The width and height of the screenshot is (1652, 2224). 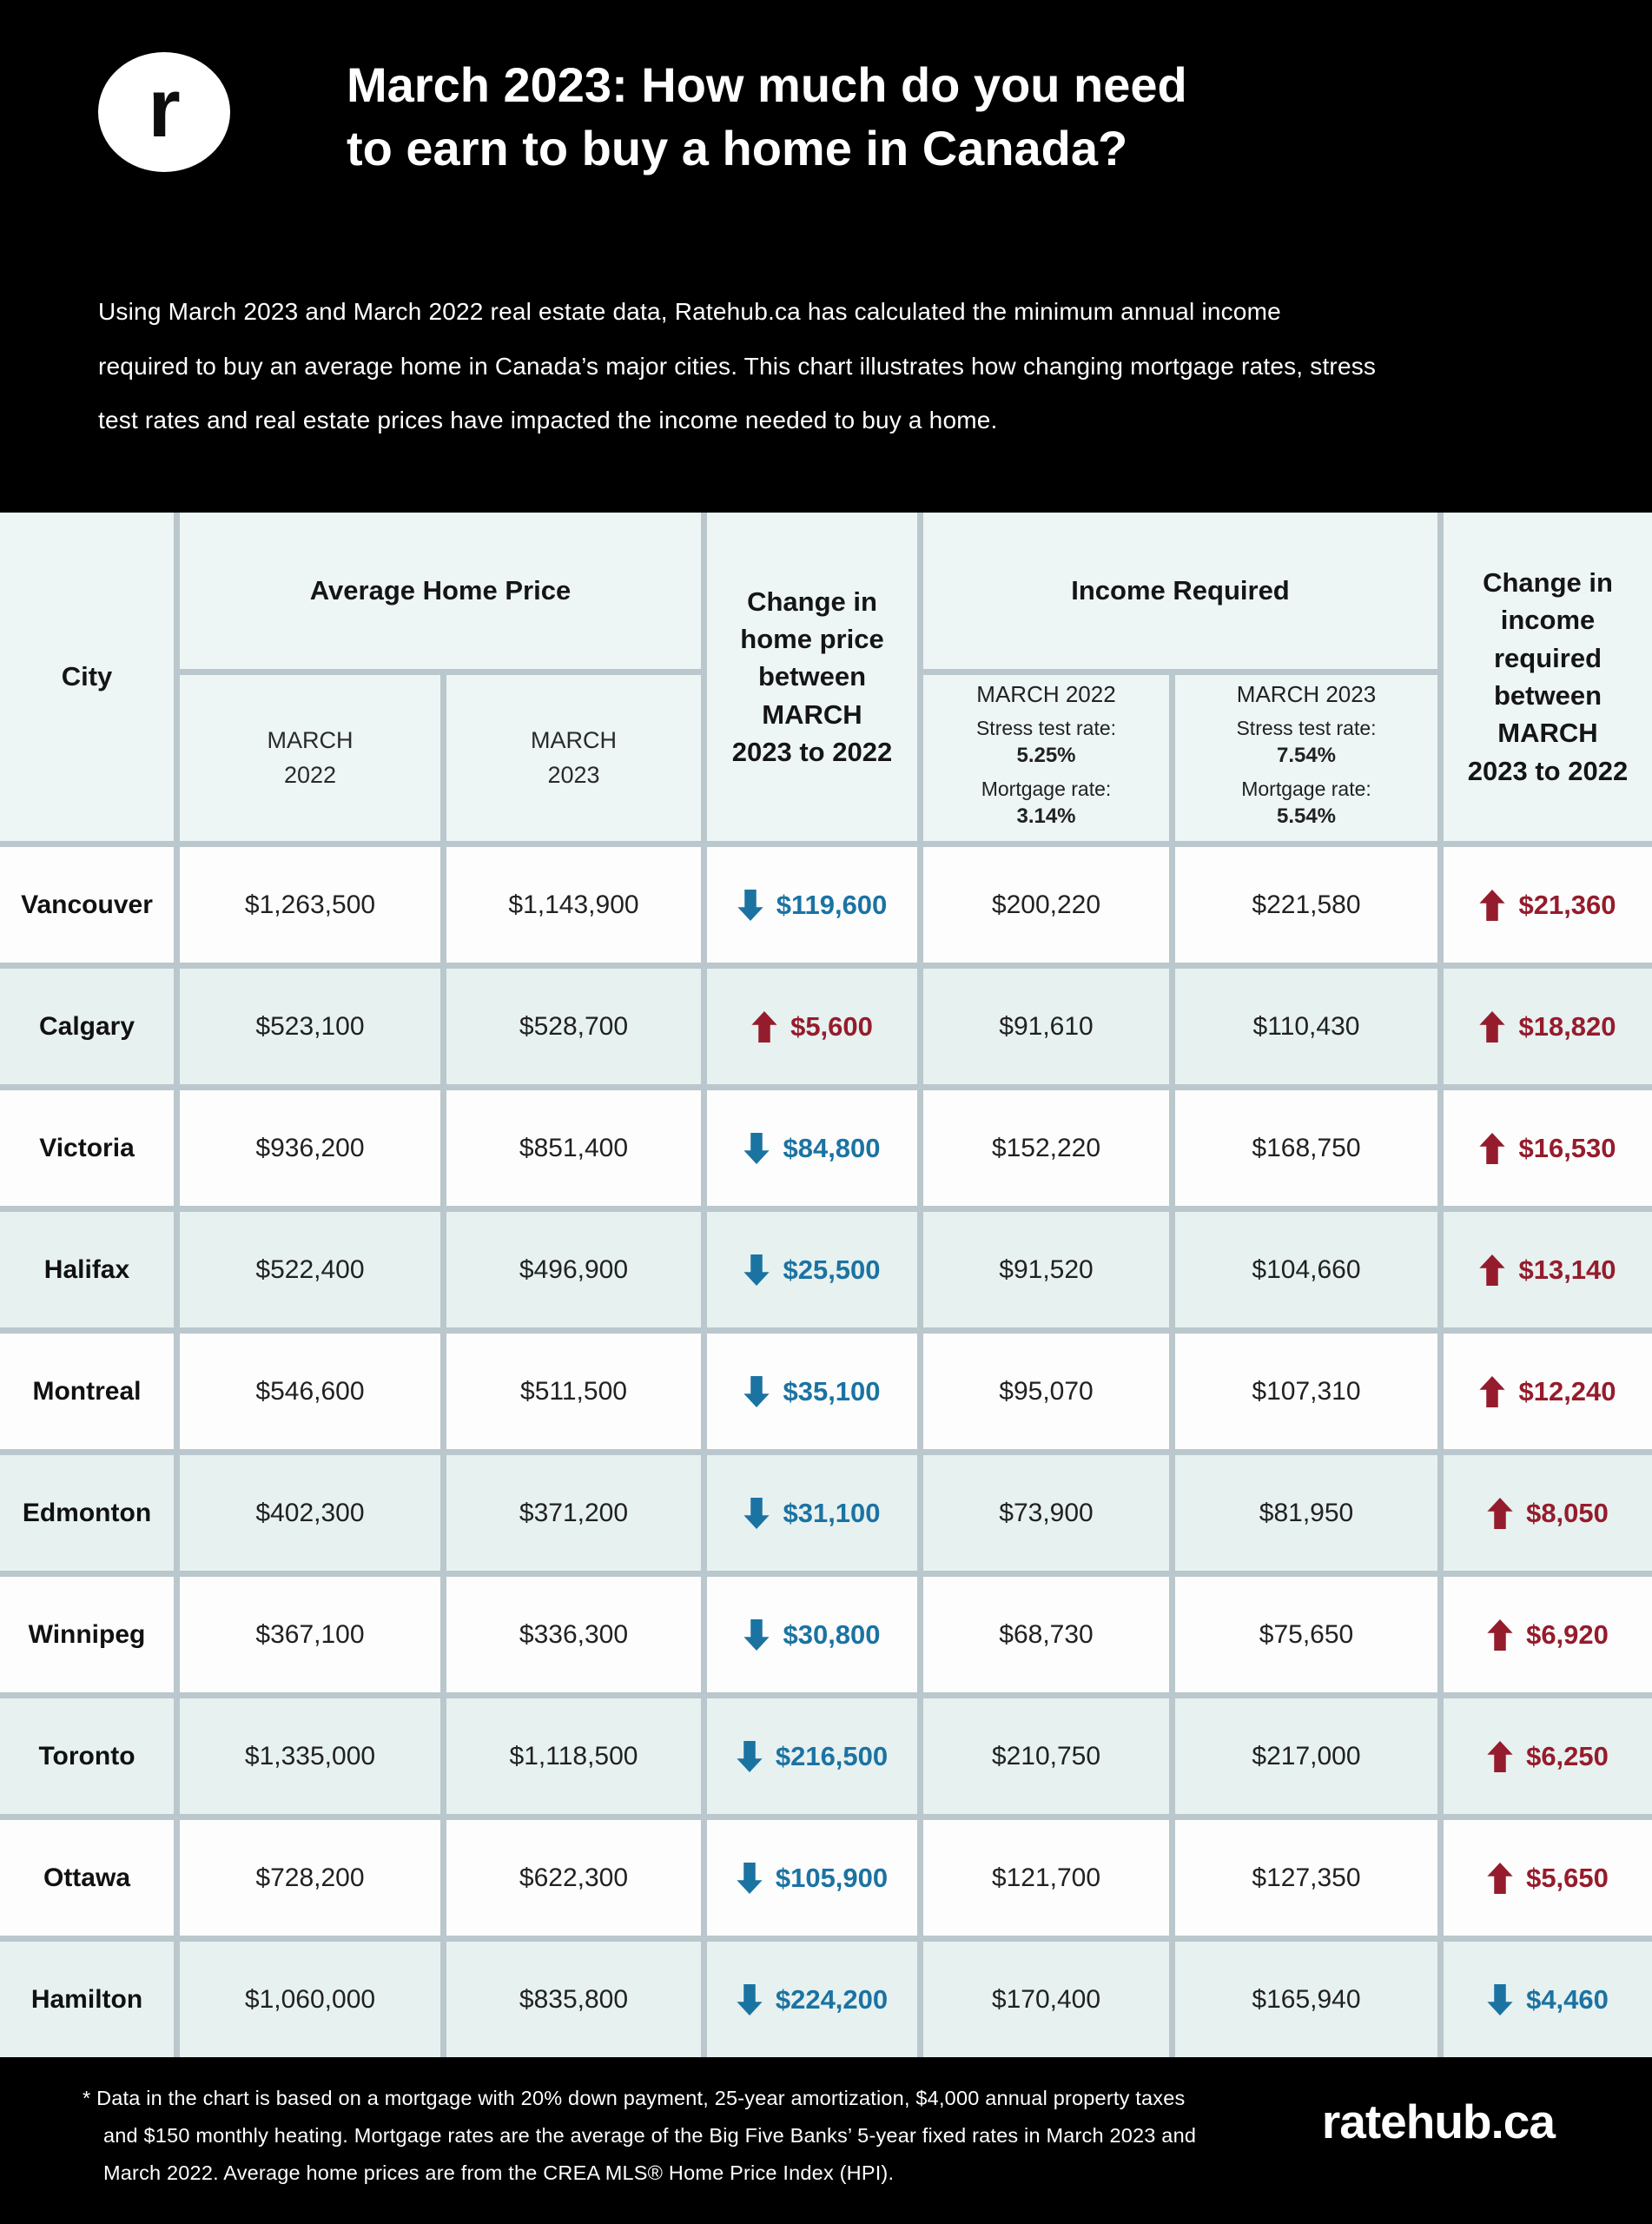 What do you see at coordinates (87, 1756) in the screenshot?
I see `city-cell: Toronto` at bounding box center [87, 1756].